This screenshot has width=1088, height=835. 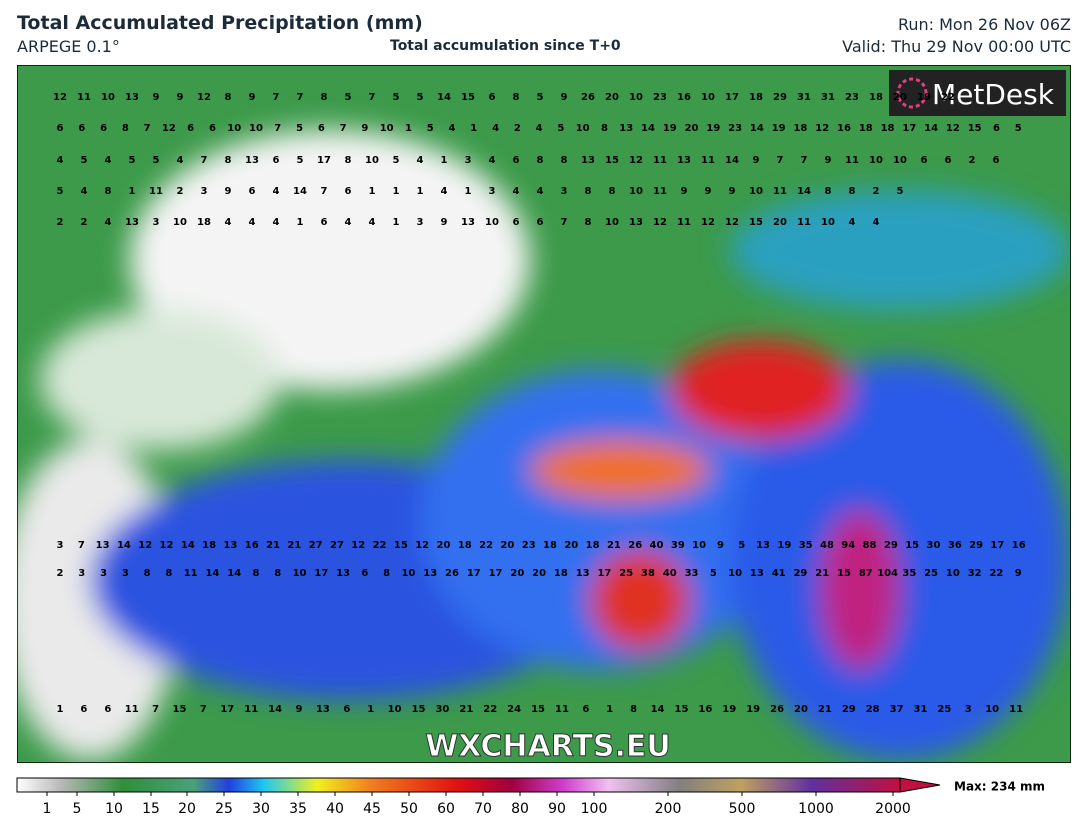 I want to click on grid-value: 29, so click(x=891, y=545).